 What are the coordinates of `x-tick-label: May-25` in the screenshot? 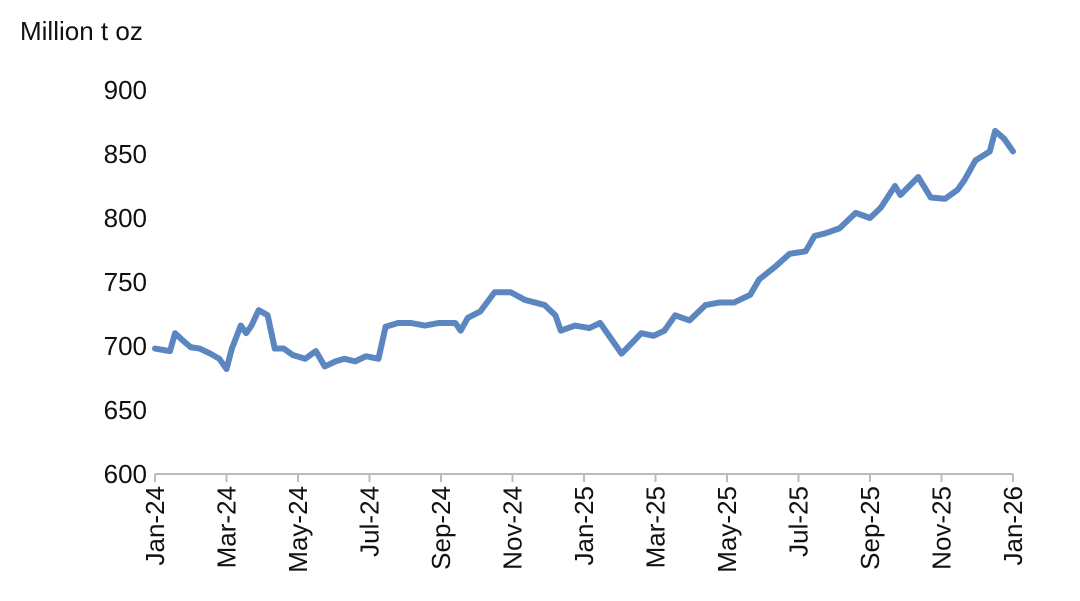 It's located at (727, 529).